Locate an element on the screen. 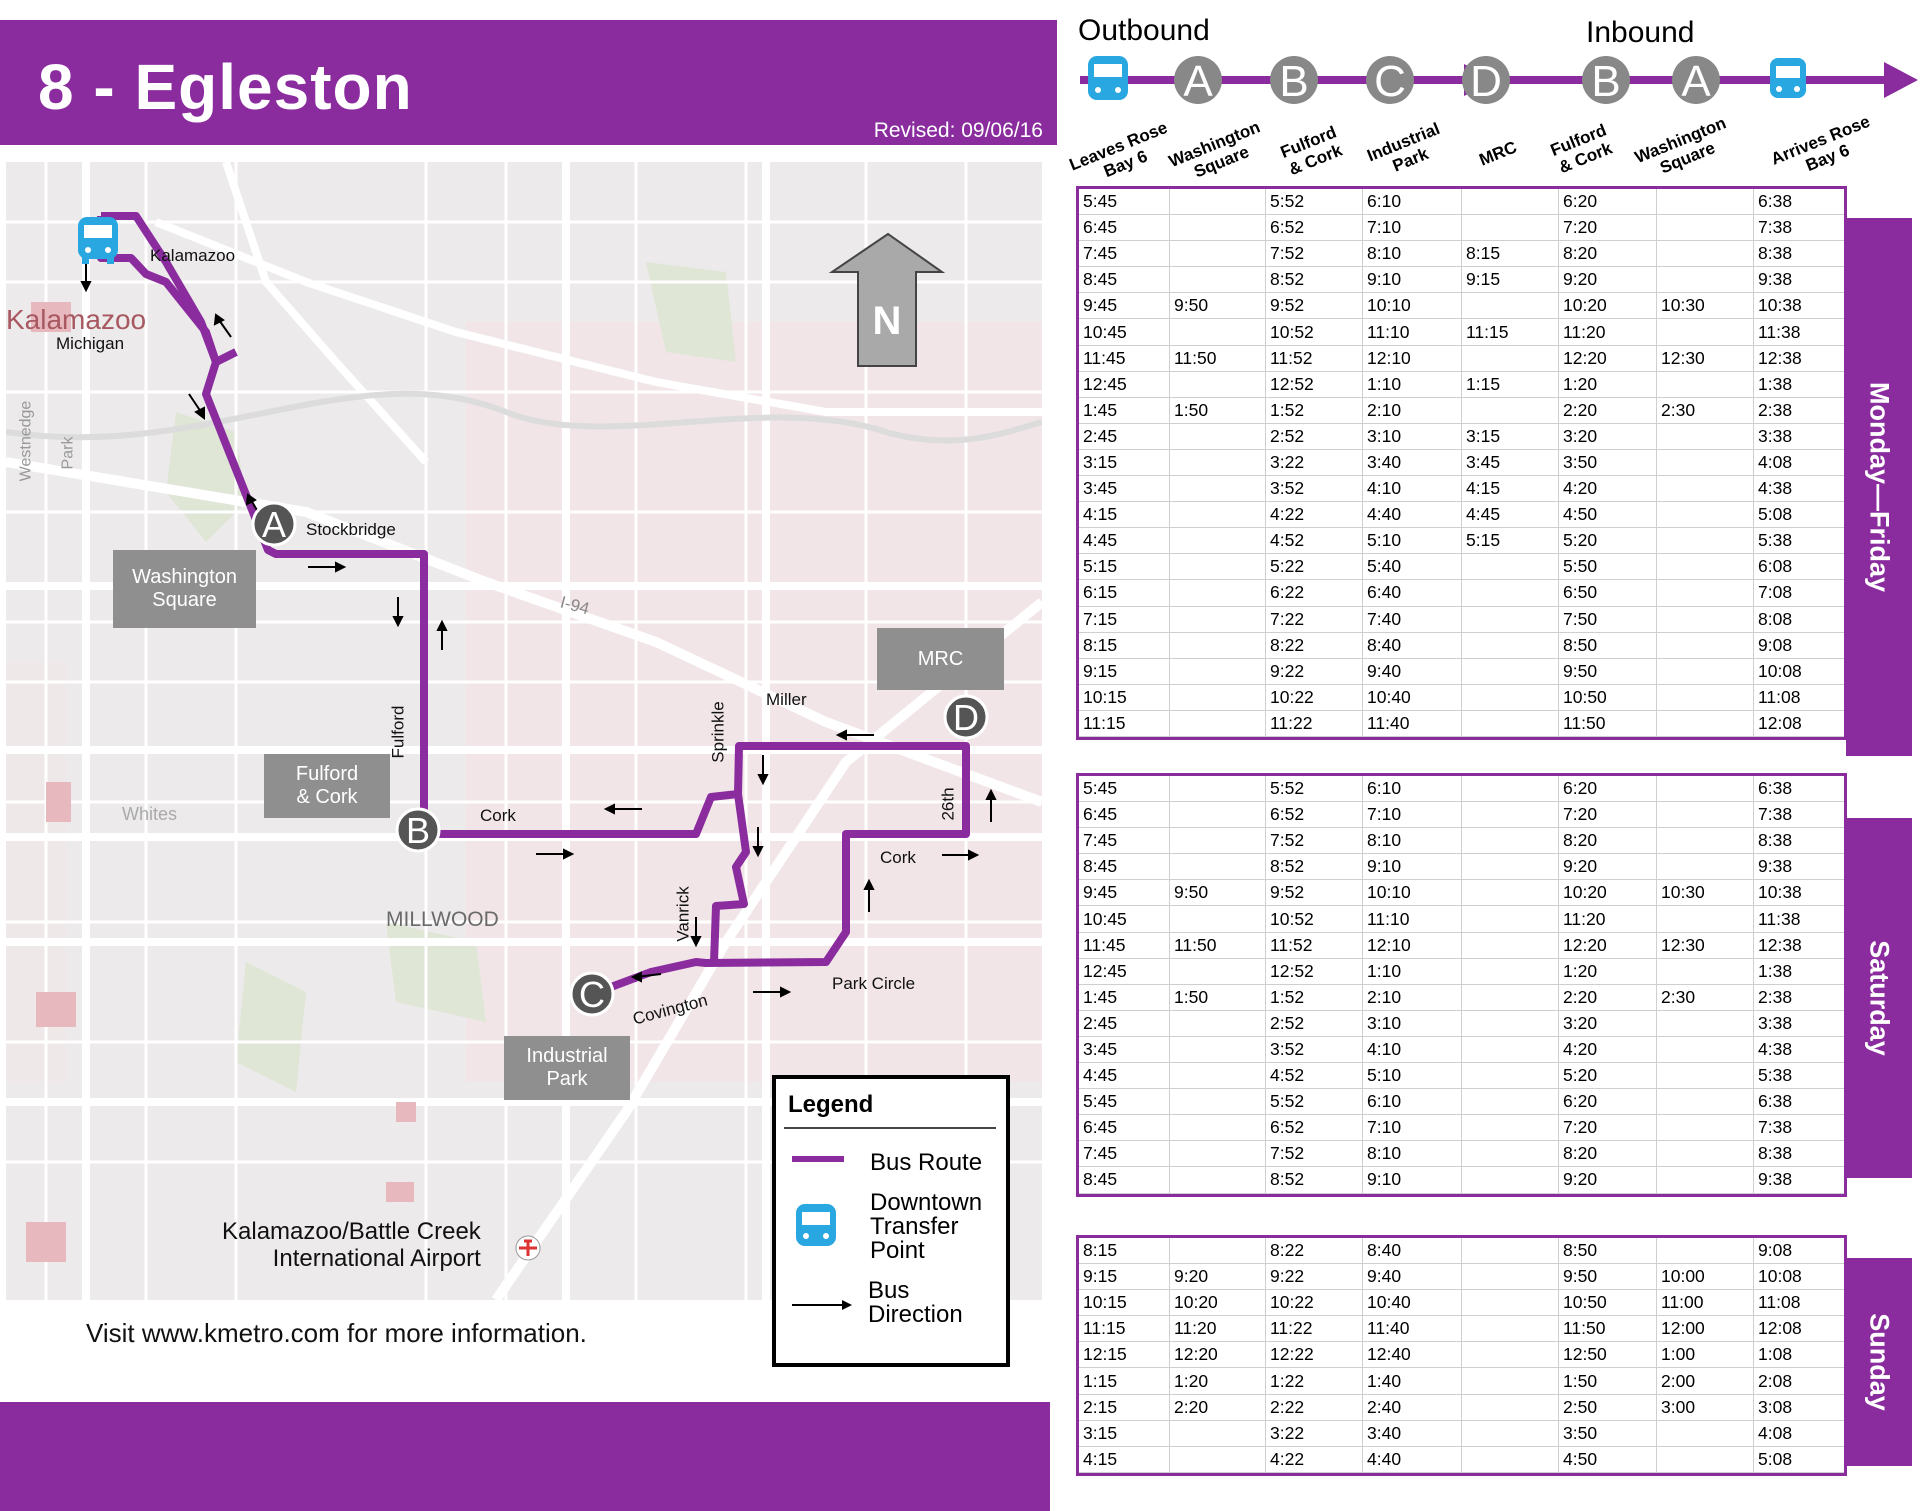  time-cell: 11:52 is located at coordinates (1314, 358).